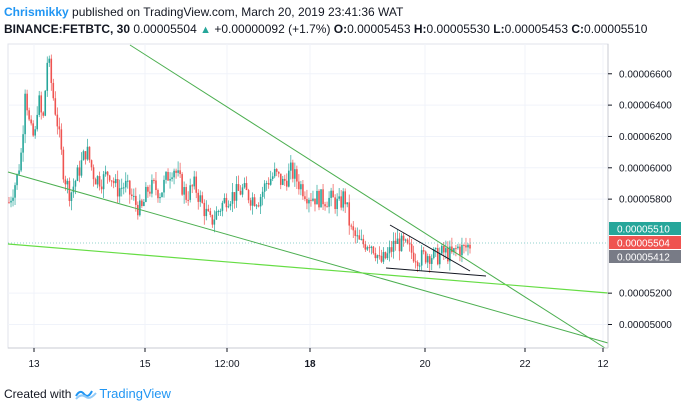  What do you see at coordinates (525, 364) in the screenshot?
I see `time-tick-label: 22` at bounding box center [525, 364].